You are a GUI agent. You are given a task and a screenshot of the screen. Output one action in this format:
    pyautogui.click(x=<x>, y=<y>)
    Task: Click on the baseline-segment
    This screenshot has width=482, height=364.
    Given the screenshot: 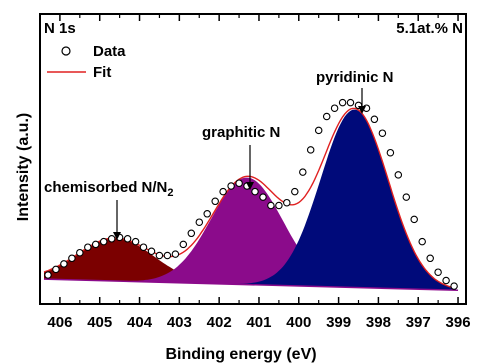 What is the action you would take?
    pyautogui.click(x=251, y=285)
    